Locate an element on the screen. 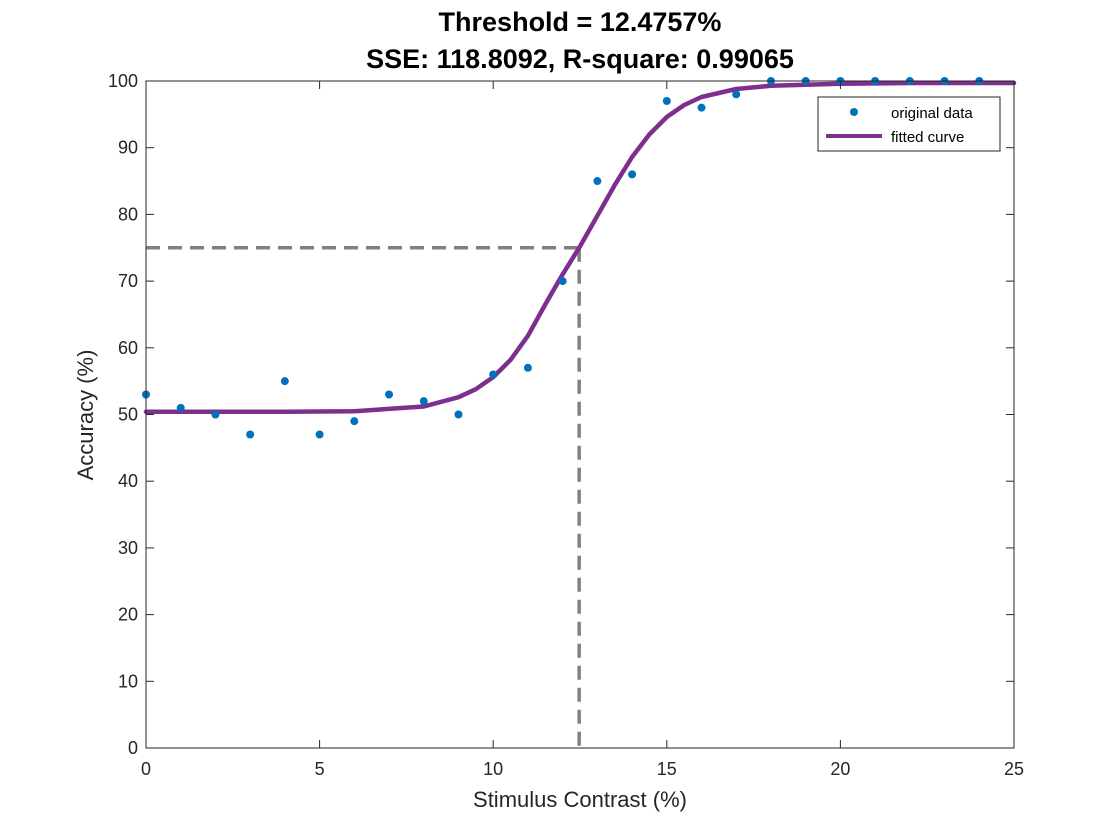  y-tick-label: 100 is located at coordinates (123, 81).